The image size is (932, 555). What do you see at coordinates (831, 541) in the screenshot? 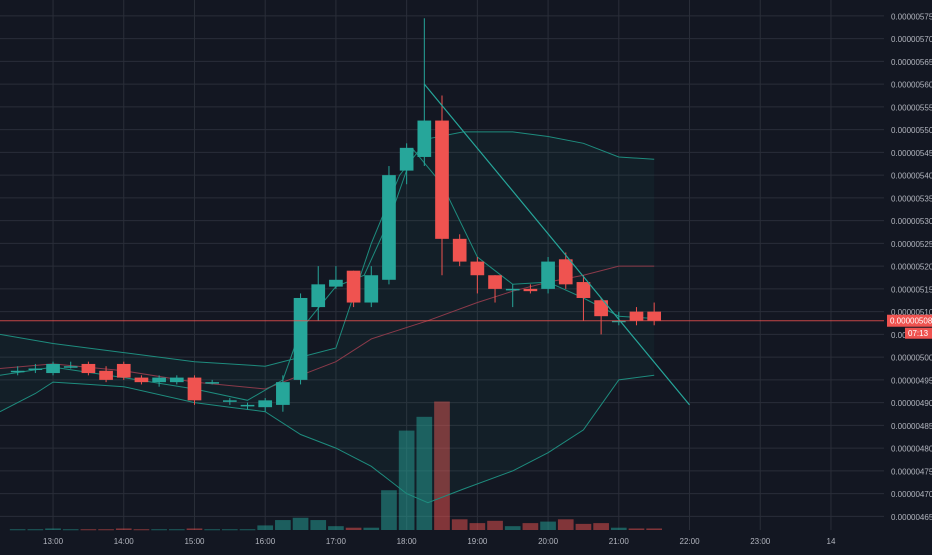
I see `time-tick-label: 14` at bounding box center [831, 541].